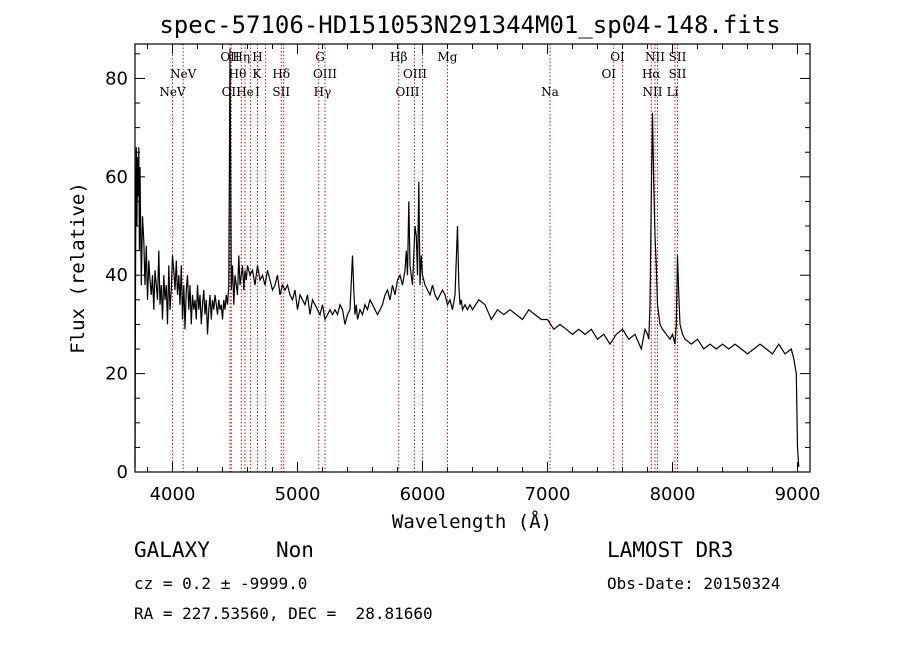 Image resolution: width=900 pixels, height=649 pixels. Describe the element at coordinates (238, 74) in the screenshot. I see `emission-line-label: Hθ` at that location.